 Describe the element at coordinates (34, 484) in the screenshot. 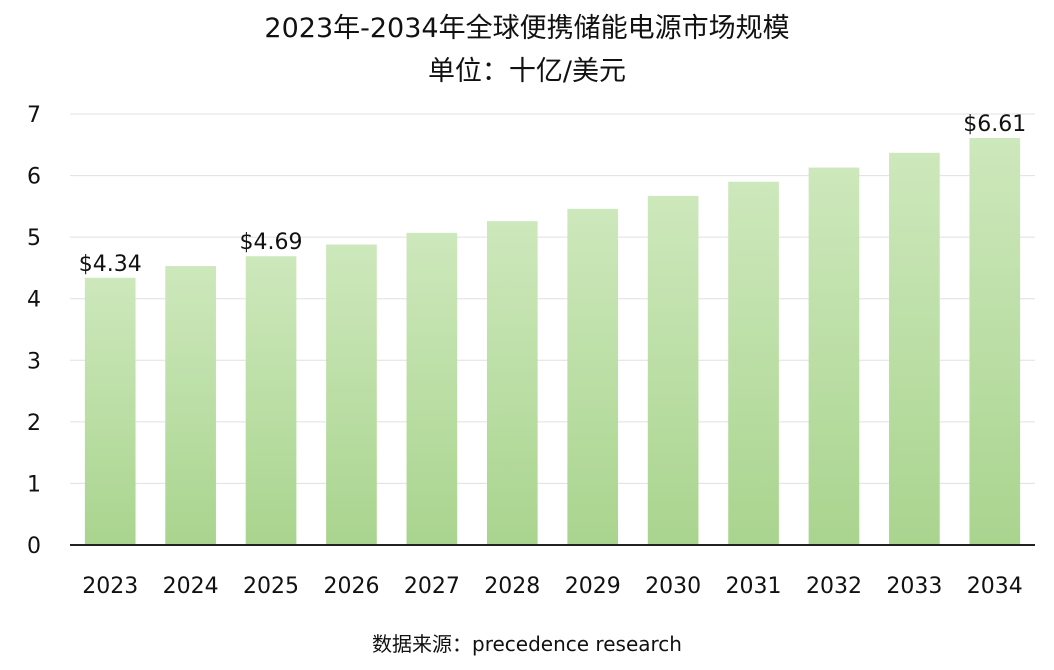

I see `y-tick-label: 1` at that location.